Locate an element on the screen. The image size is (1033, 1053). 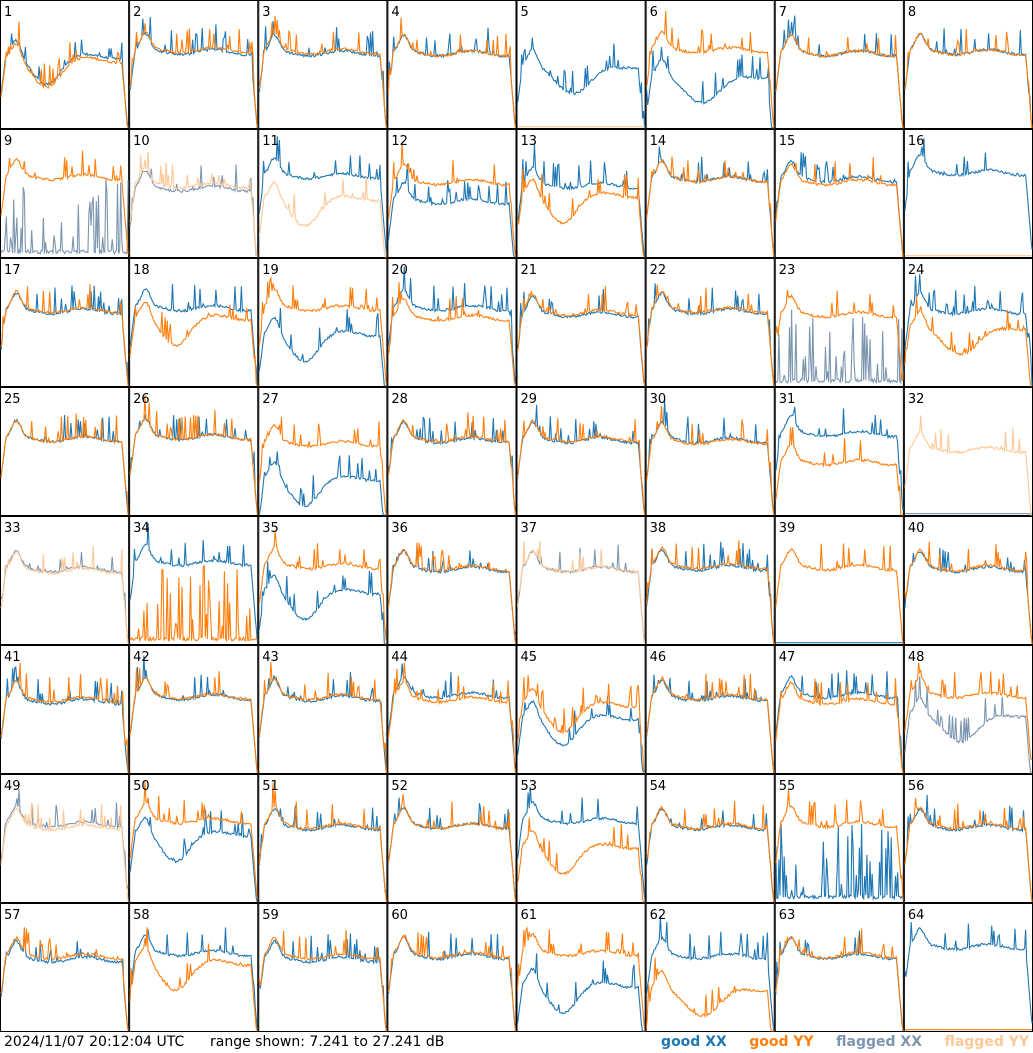
panel-36: 36 is located at coordinates (452, 580).